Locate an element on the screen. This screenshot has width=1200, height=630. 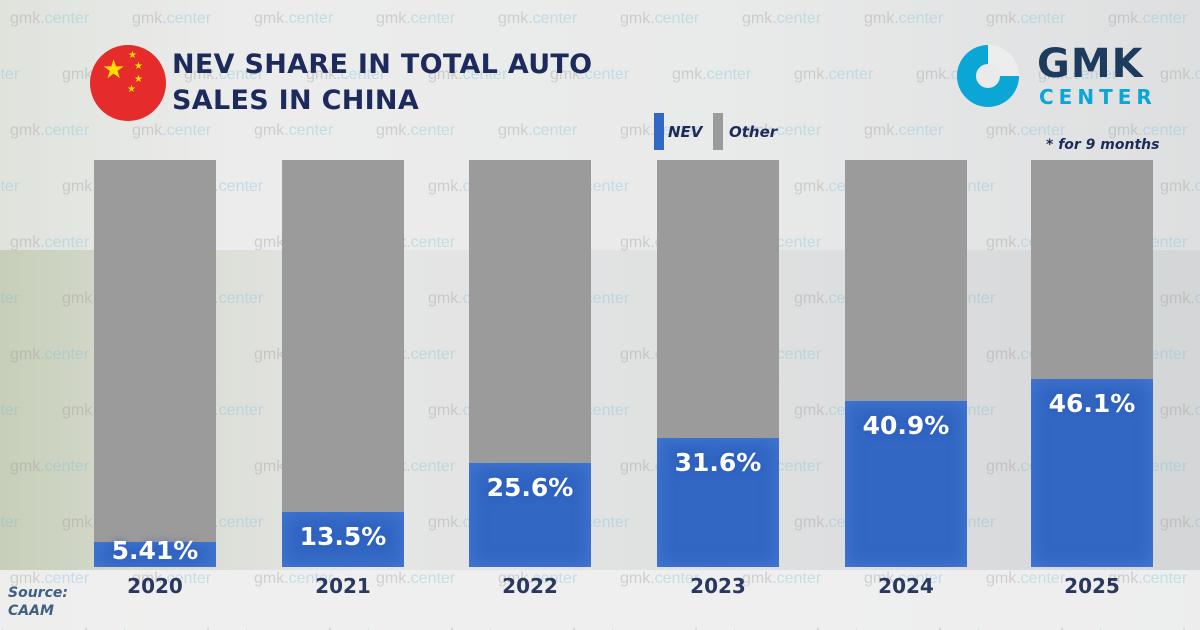
data-label: 5.41% is located at coordinates (155, 550).